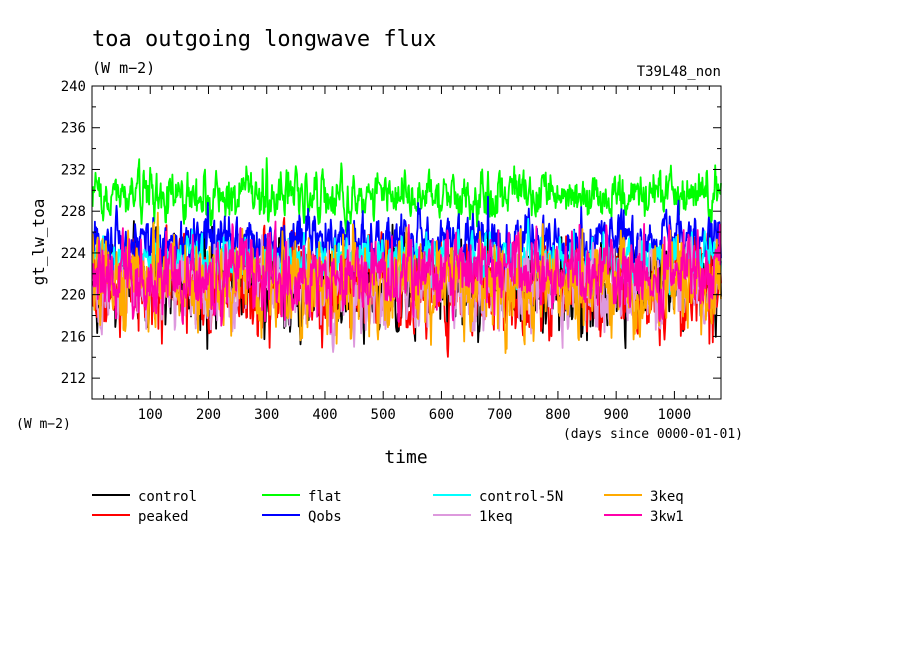 This screenshot has height=654, width=904. I want to click on x-tick-label: 800, so click(557, 415).